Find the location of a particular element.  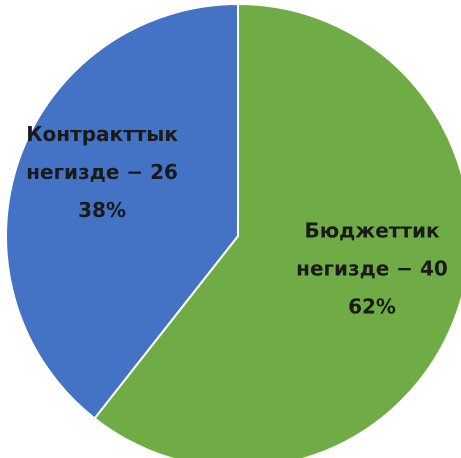

slice-label-0-line-1: Бюджеттик is located at coordinates (372, 230).